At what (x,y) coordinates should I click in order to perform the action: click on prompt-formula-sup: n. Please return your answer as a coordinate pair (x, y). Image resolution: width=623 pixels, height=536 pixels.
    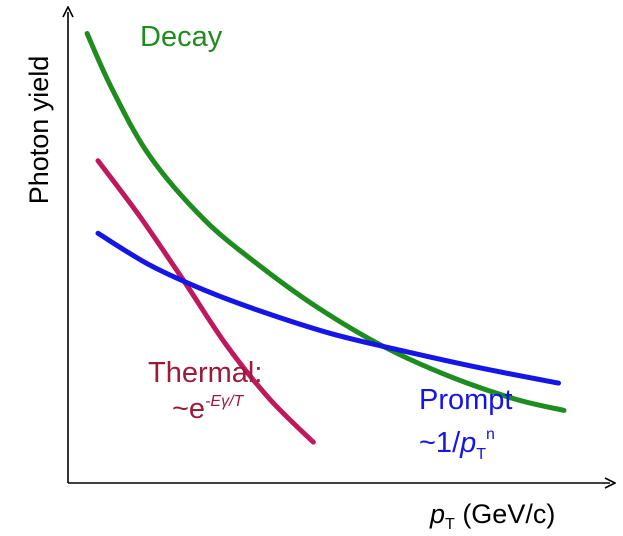
    Looking at the image, I should click on (490, 434).